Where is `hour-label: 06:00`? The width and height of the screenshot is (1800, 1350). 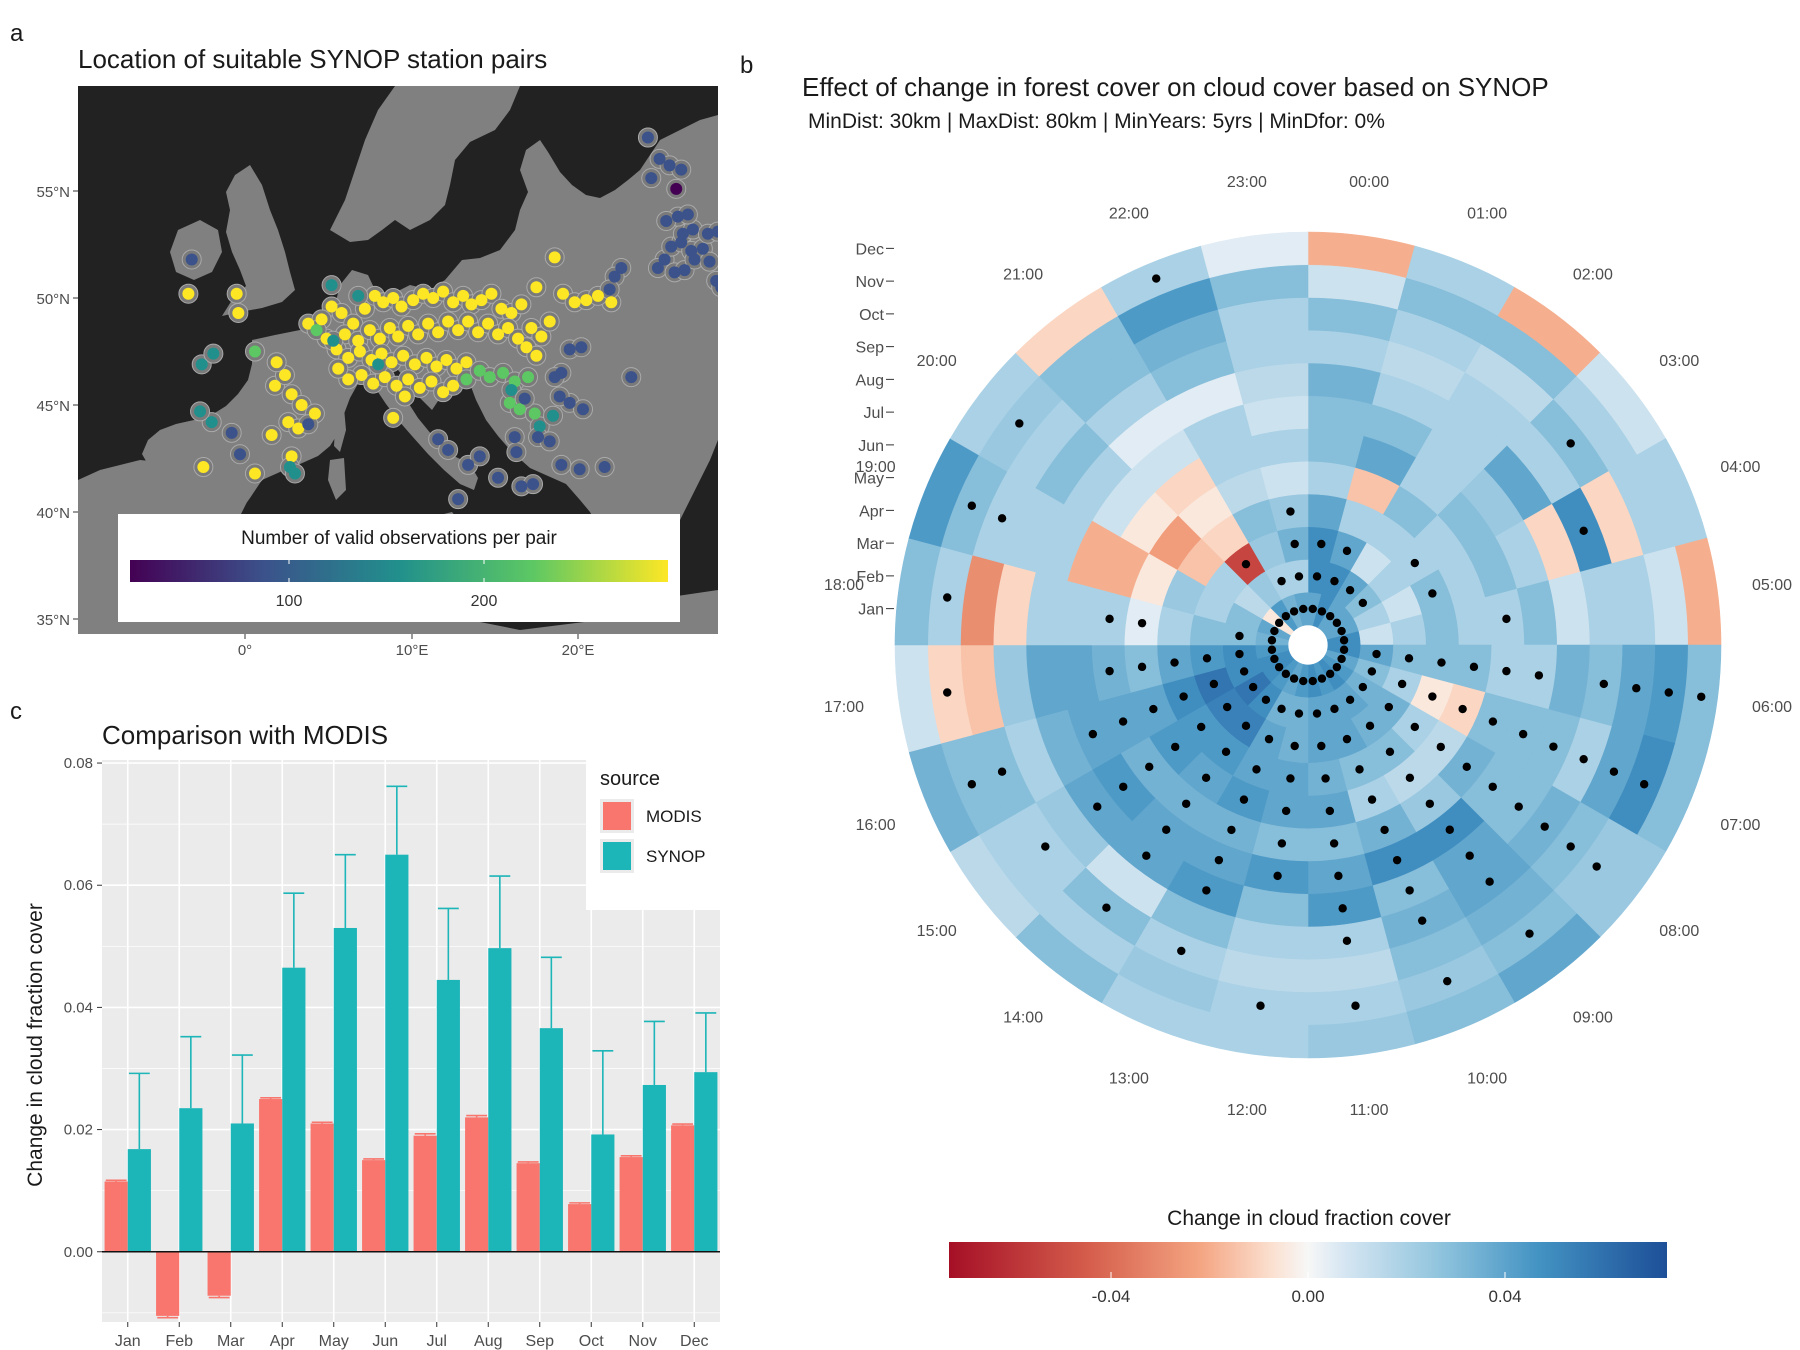
hour-label: 06:00 is located at coordinates (1772, 707).